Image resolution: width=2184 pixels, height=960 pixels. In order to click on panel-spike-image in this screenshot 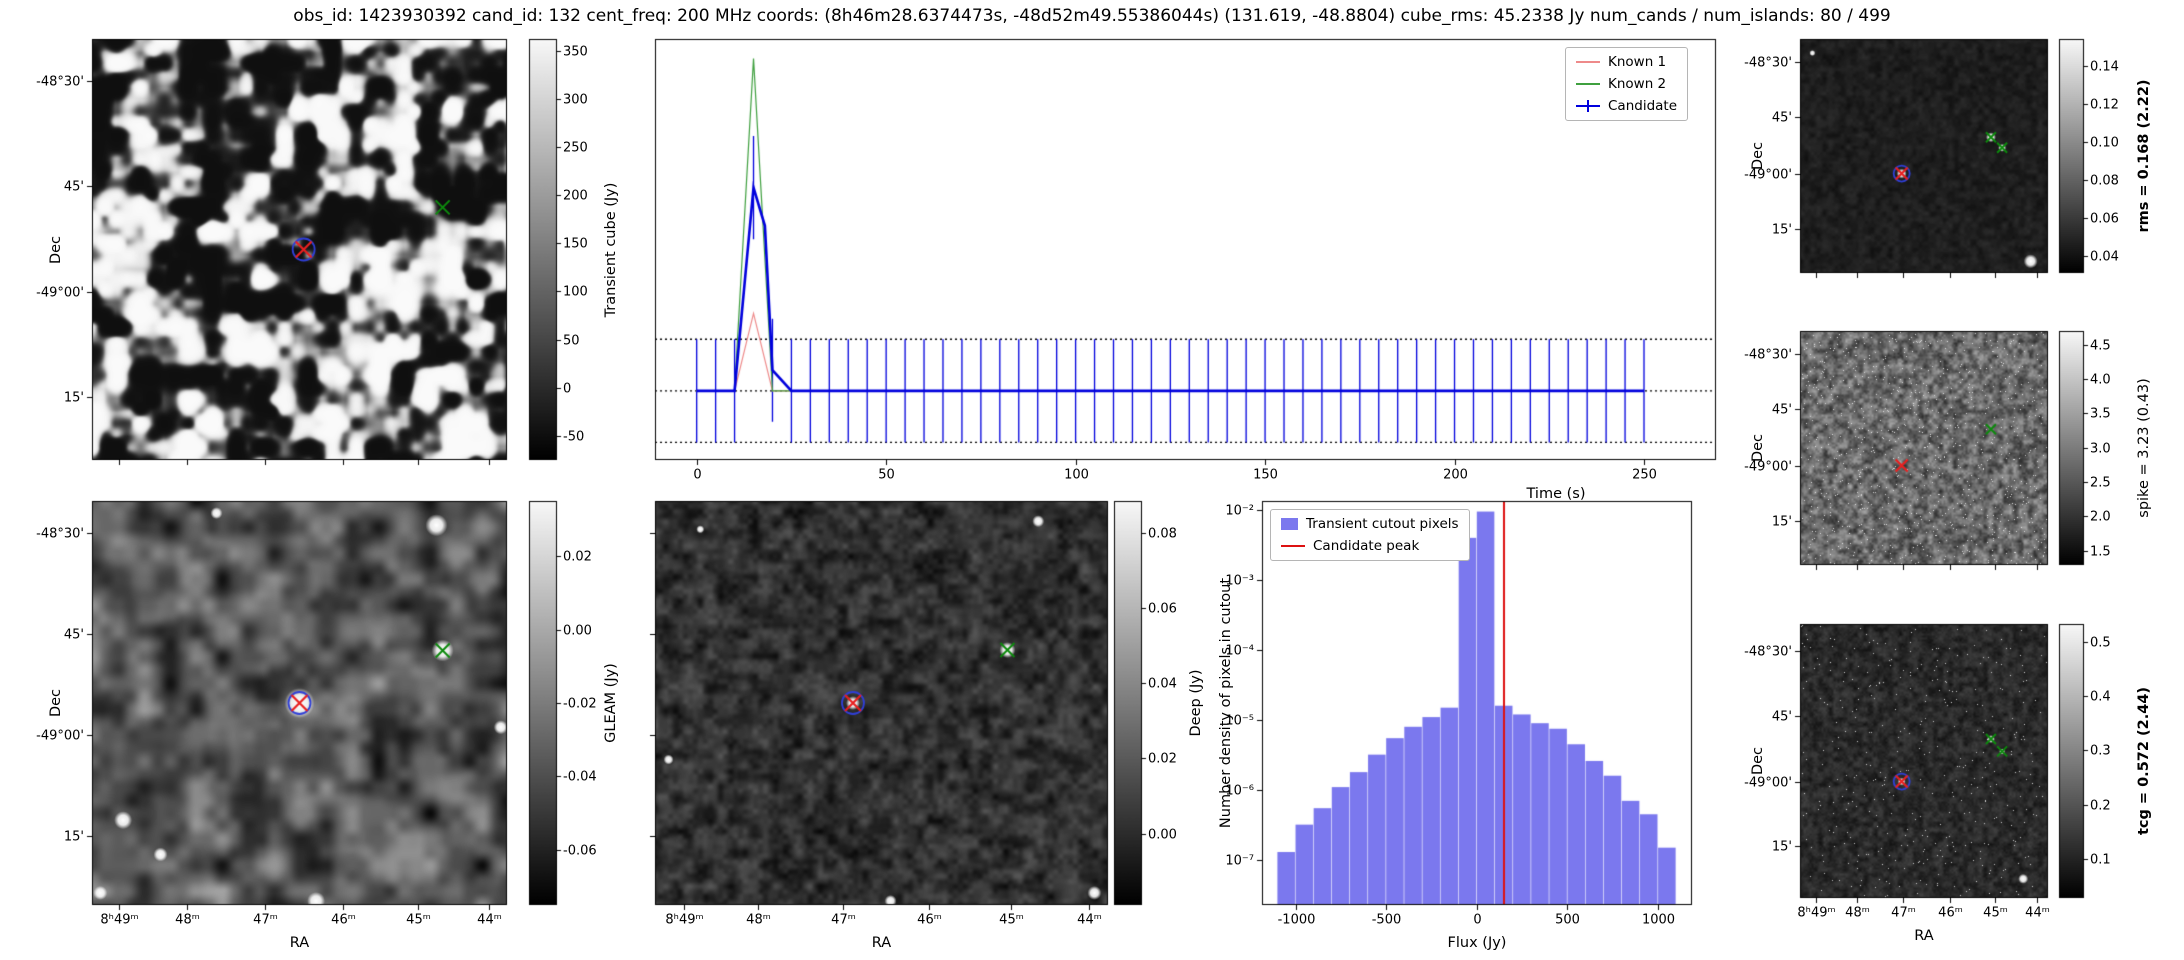, I will do `click(1924, 448)`.